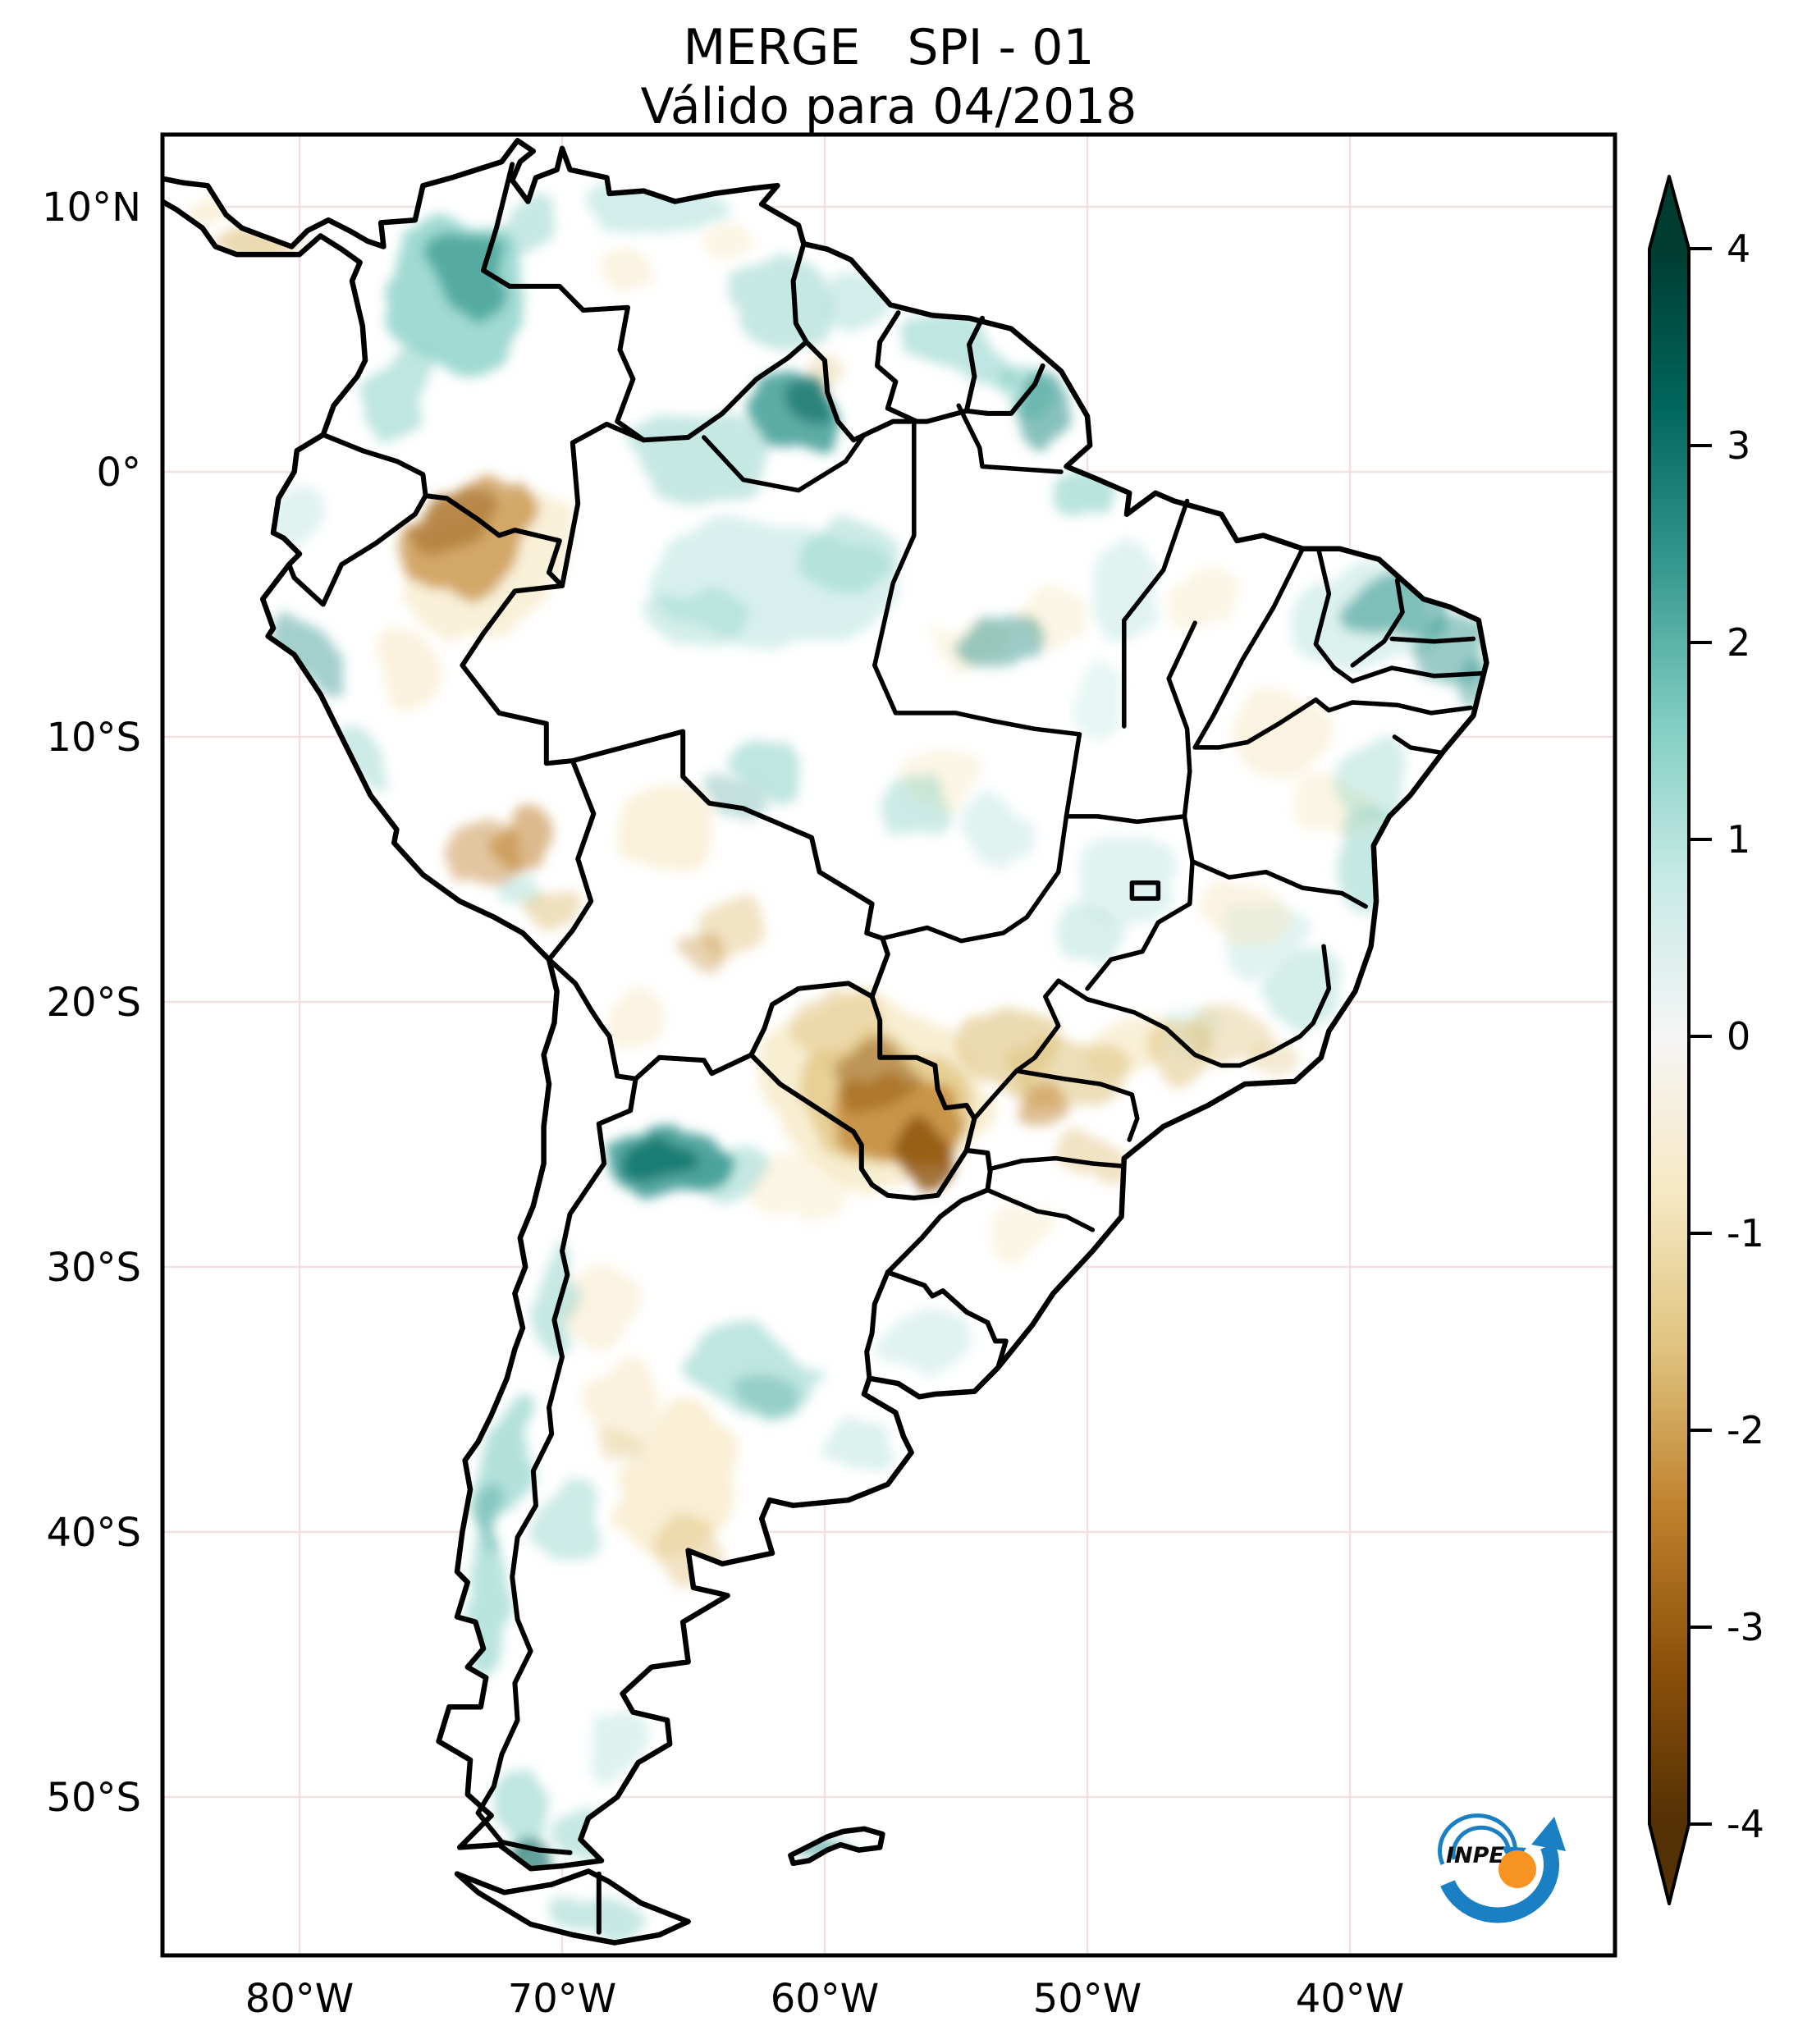 The width and height of the screenshot is (1798, 2044). I want to click on inpe-logo-swoosh-icon, so click(1500, 1883).